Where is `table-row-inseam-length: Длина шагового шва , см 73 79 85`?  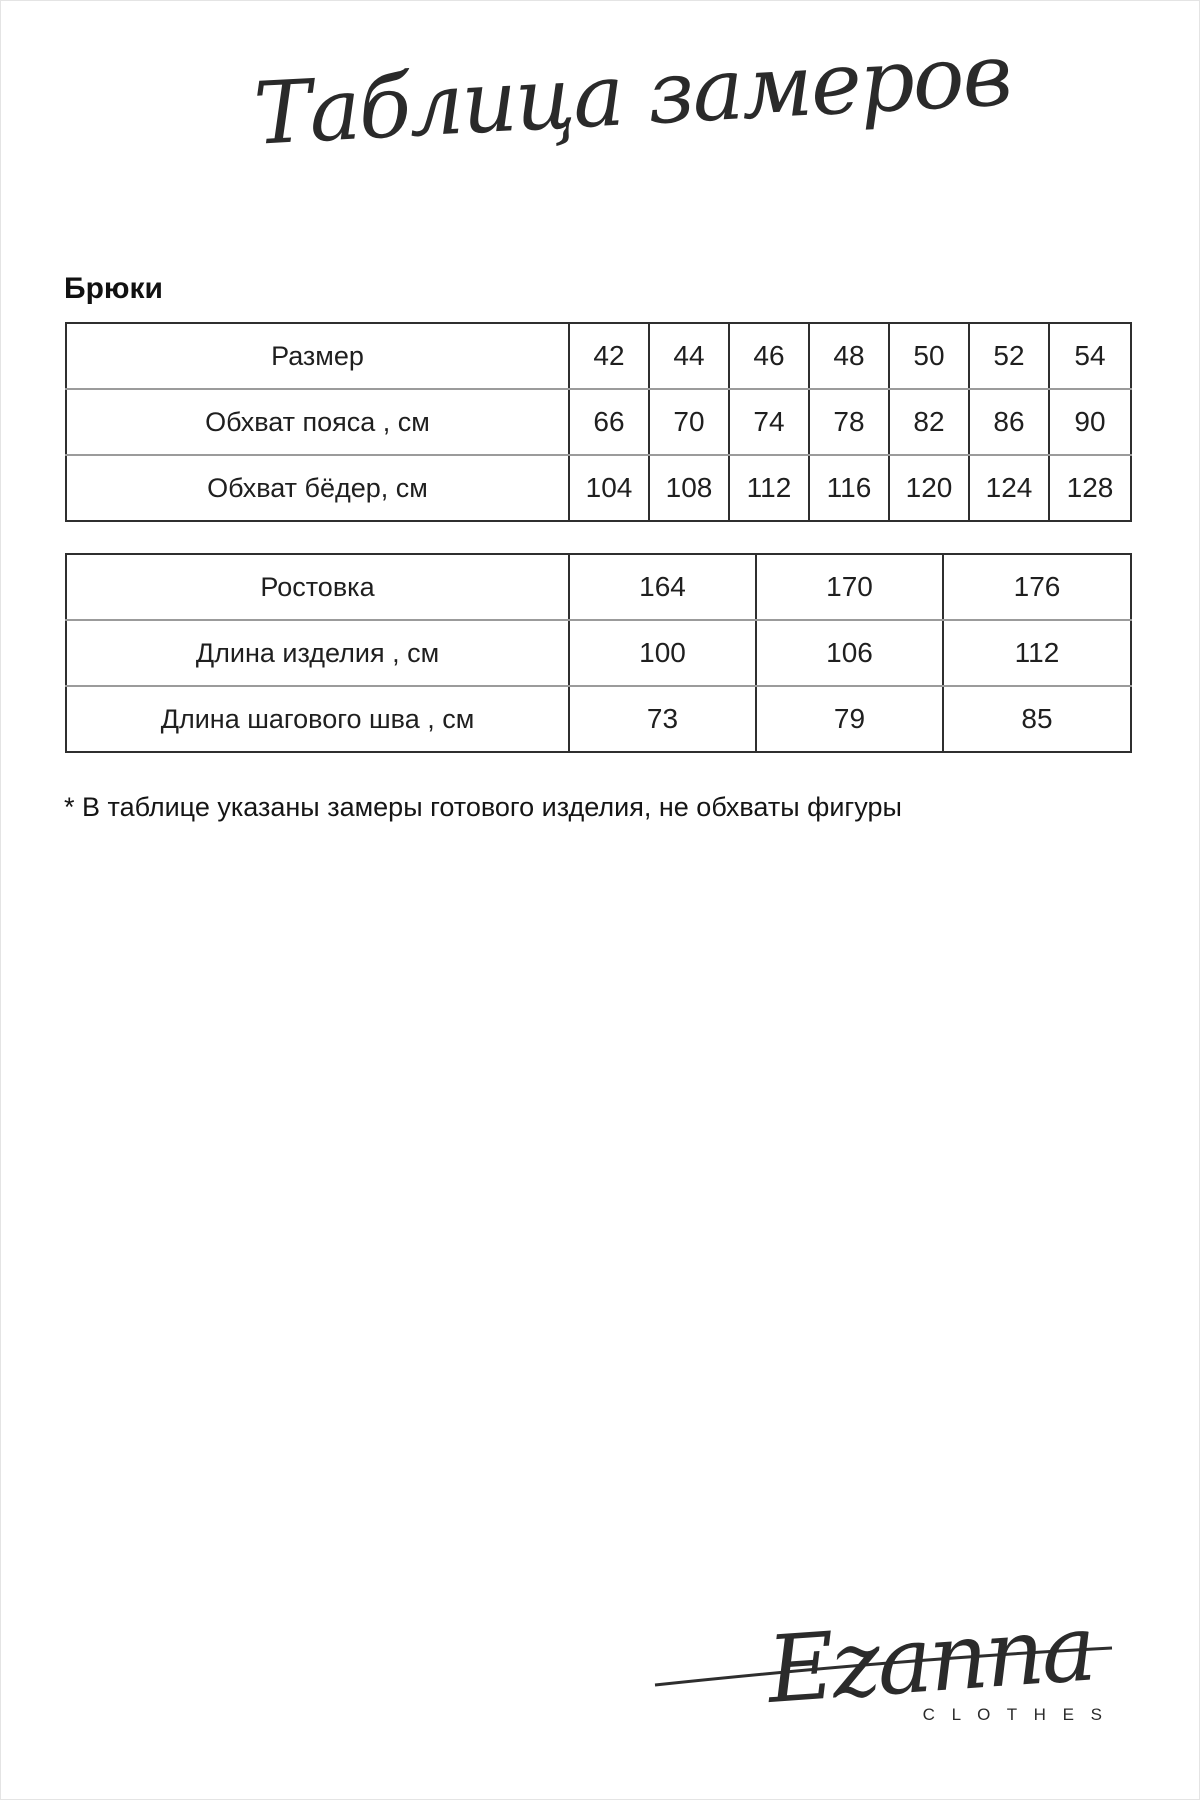
table-row-inseam-length: Длина шагового шва , см 73 79 85 is located at coordinates (598, 719).